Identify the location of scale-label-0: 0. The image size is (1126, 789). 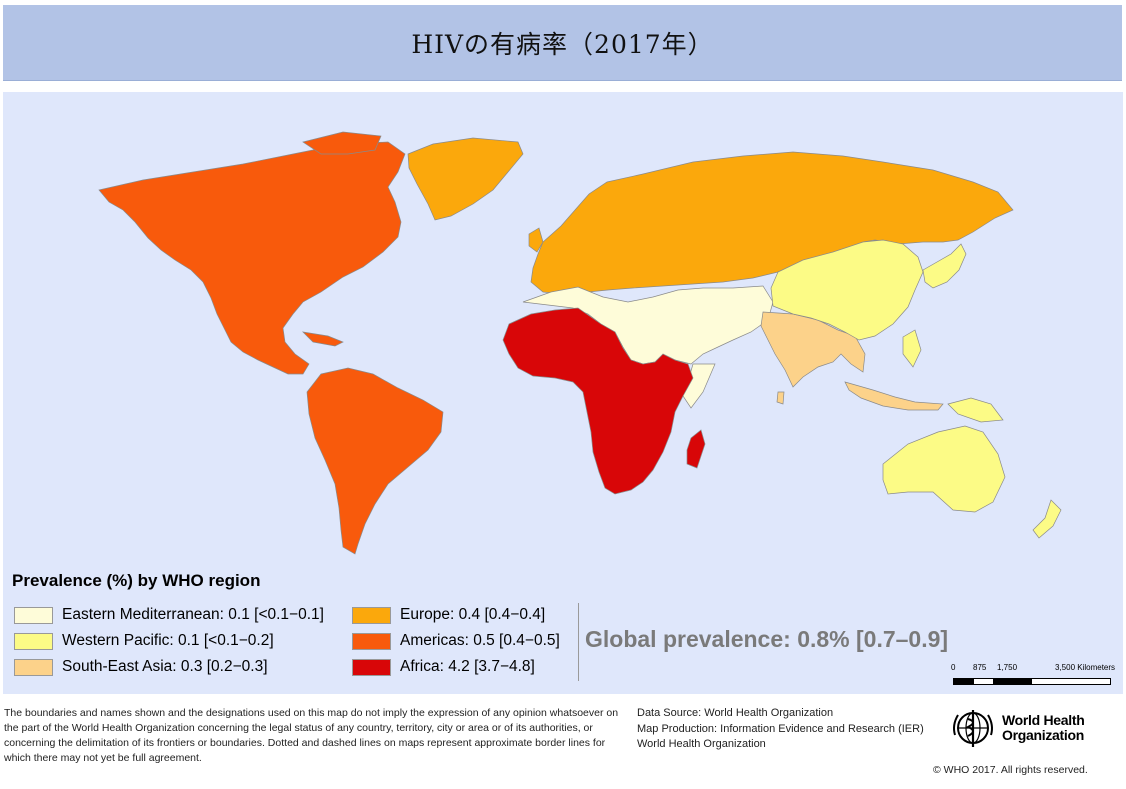
(953, 667).